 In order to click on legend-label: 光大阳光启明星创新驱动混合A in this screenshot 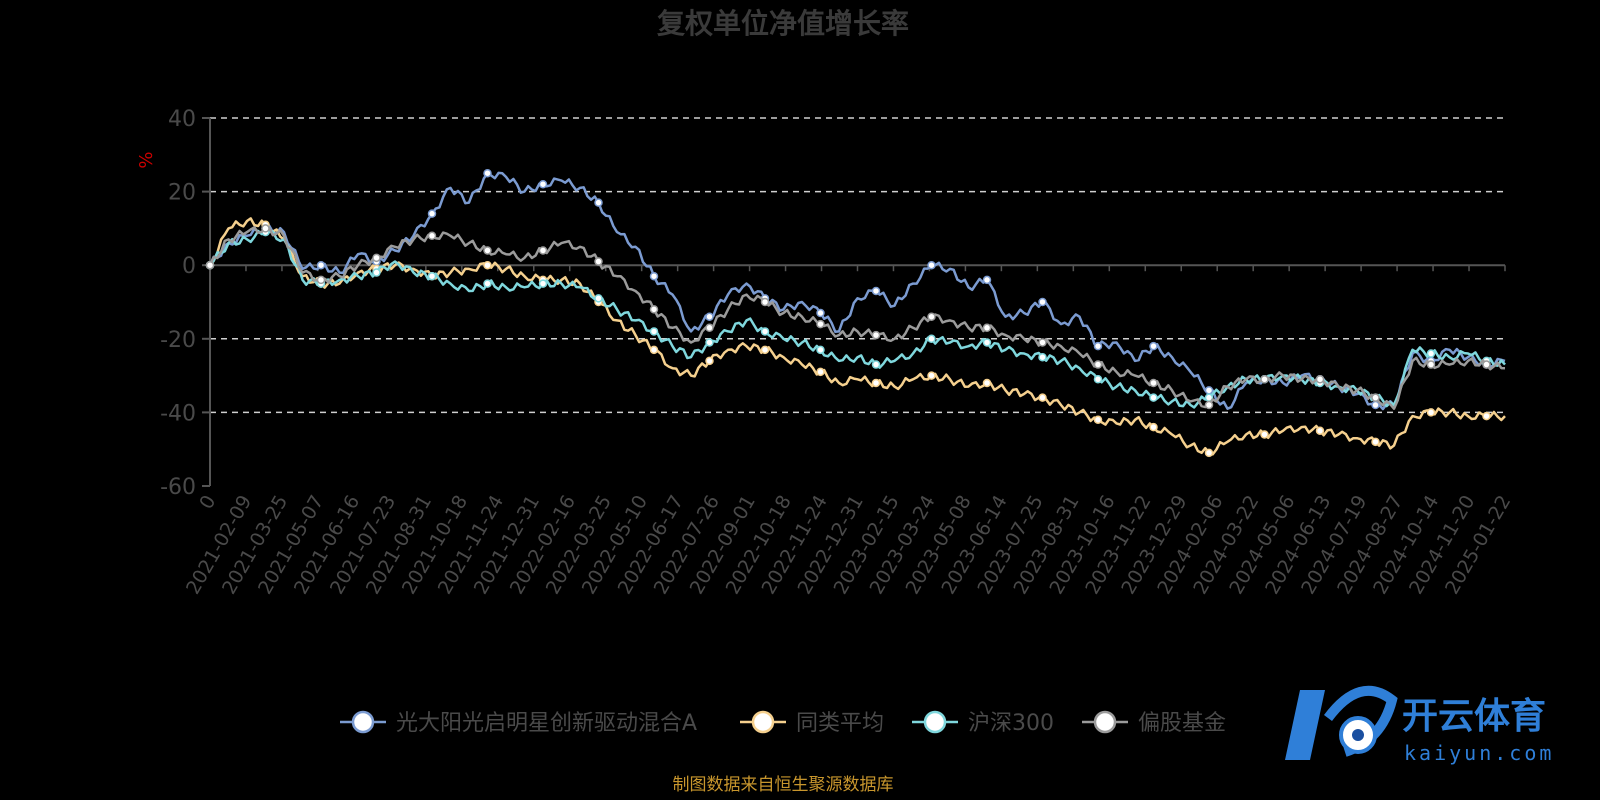, I will do `click(546, 723)`.